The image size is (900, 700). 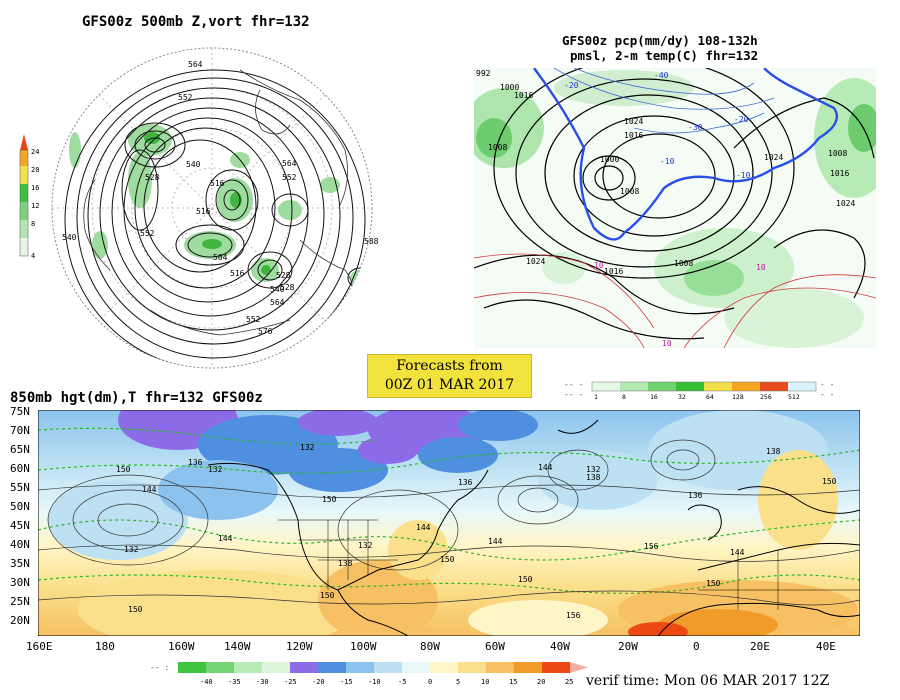 I want to click on vort-colorbar-label: 16, so click(x=35, y=188).